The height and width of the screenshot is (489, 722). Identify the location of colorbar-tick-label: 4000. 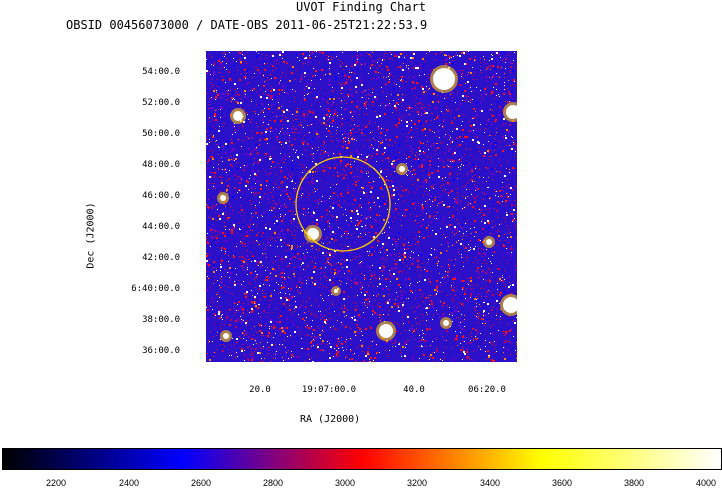
(706, 483).